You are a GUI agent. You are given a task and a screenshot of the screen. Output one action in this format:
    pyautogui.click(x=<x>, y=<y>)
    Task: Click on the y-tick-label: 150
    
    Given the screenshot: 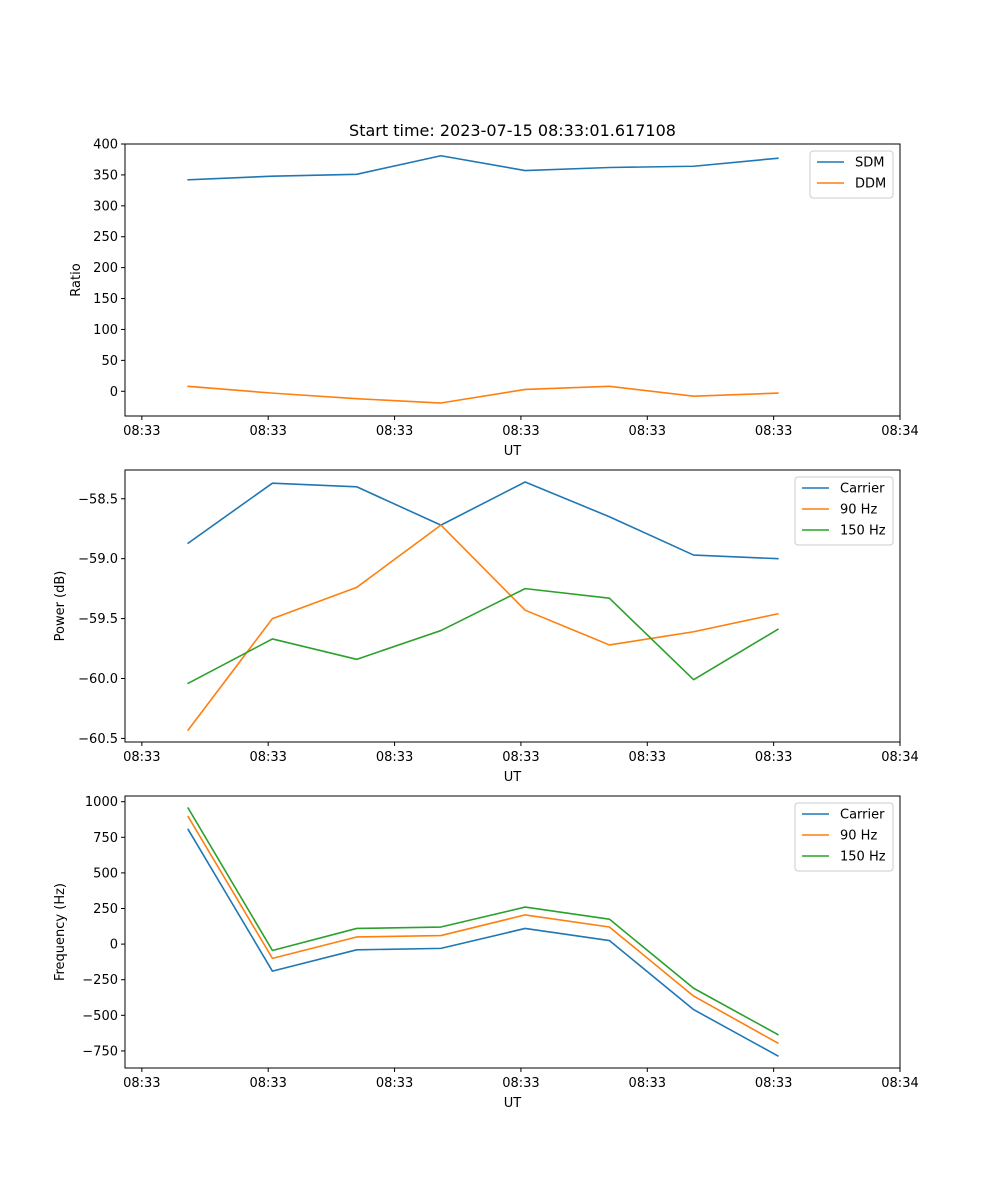 What is the action you would take?
    pyautogui.click(x=105, y=299)
    